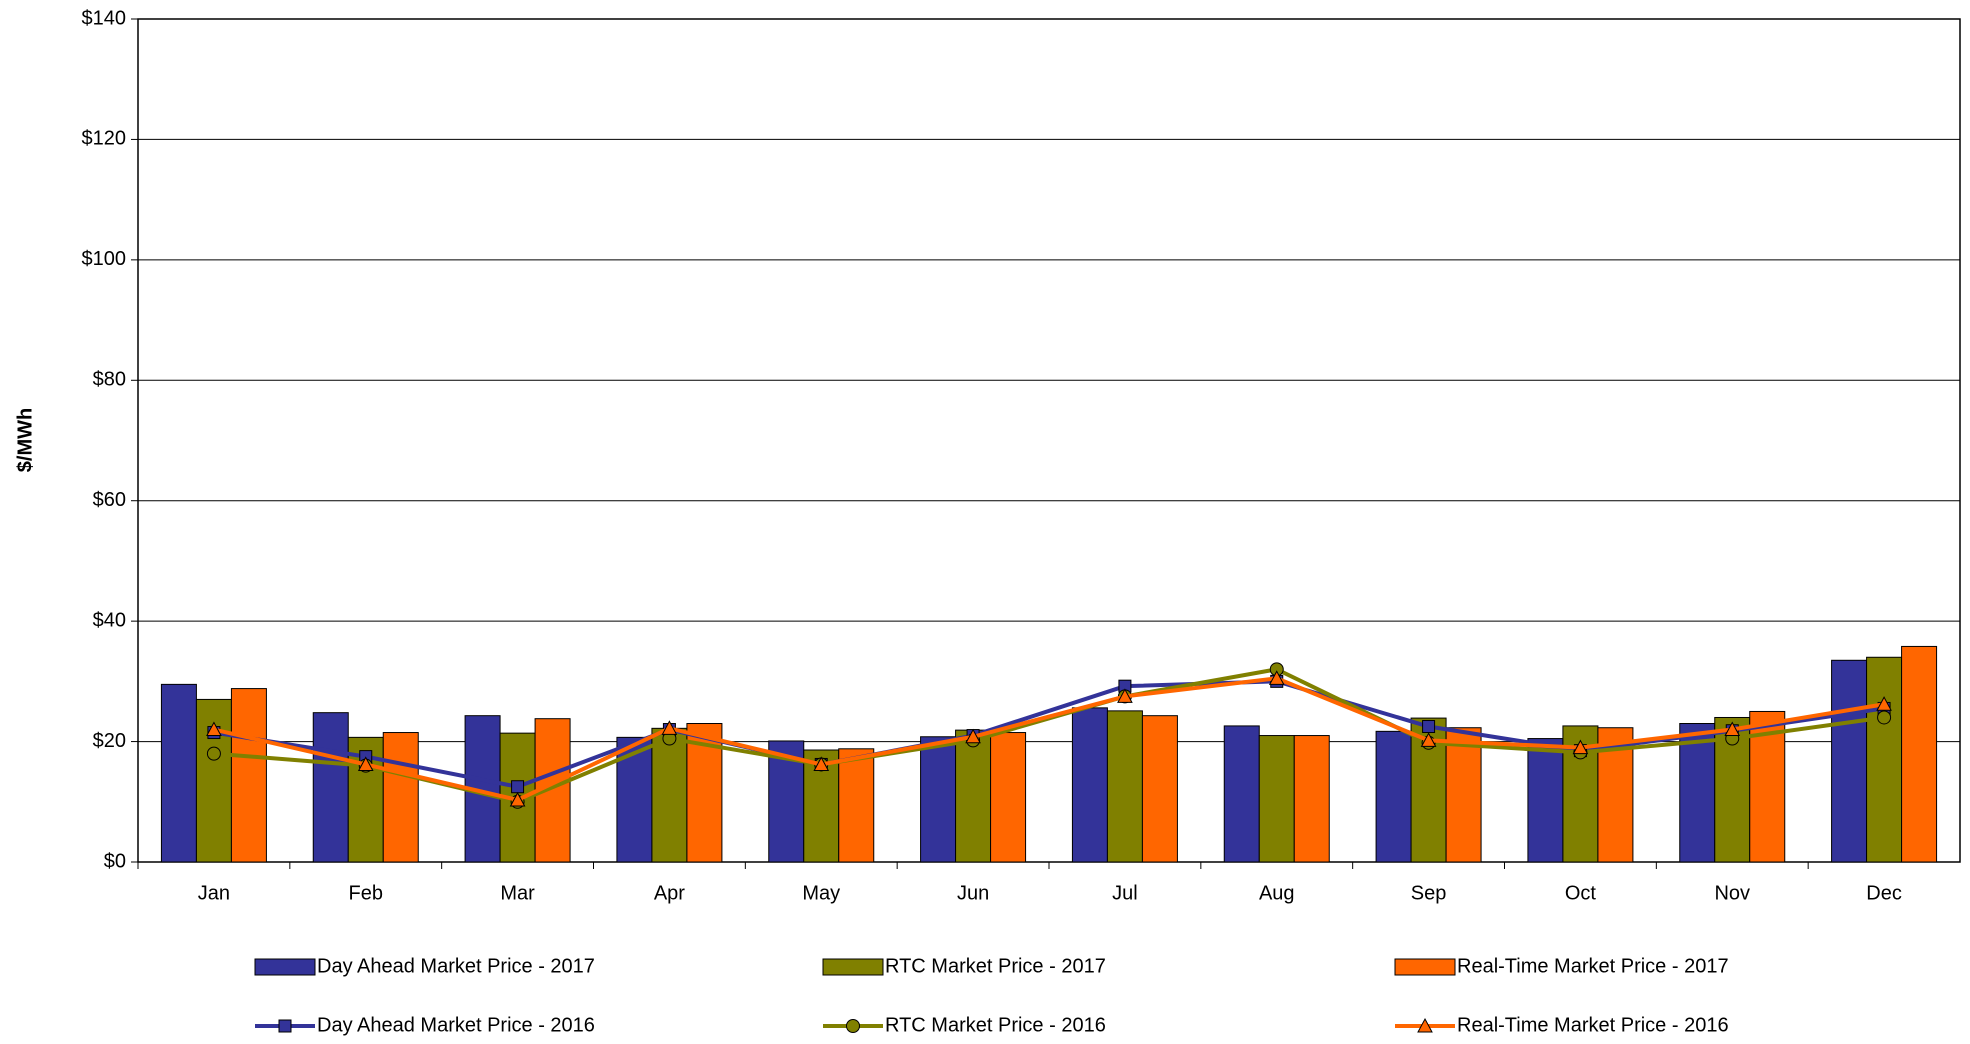  What do you see at coordinates (456, 1025) in the screenshot?
I see `legend-label: Day Ahead Market Price - 2016` at bounding box center [456, 1025].